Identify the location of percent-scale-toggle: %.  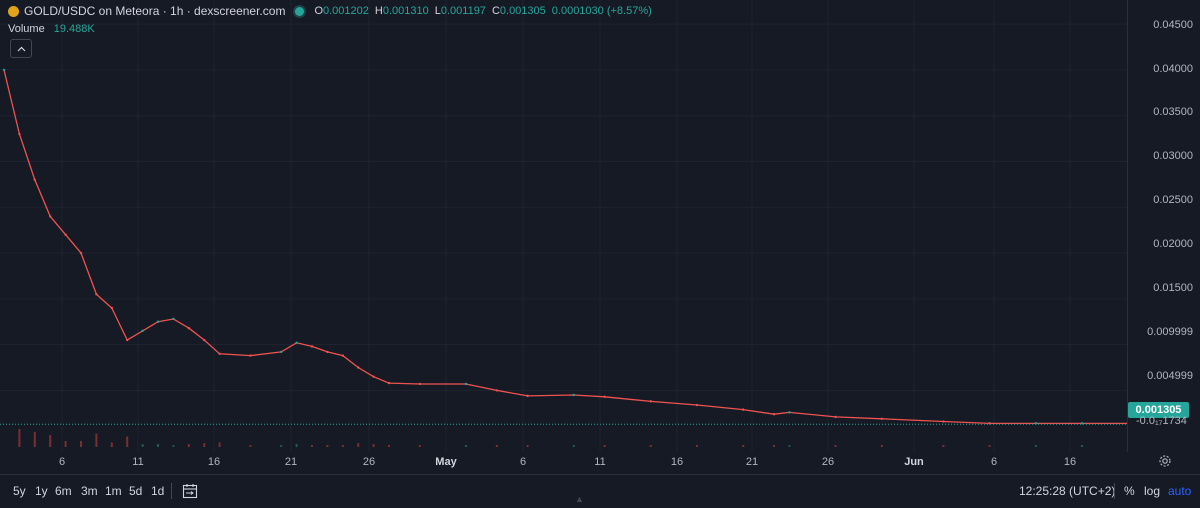
(1129, 491).